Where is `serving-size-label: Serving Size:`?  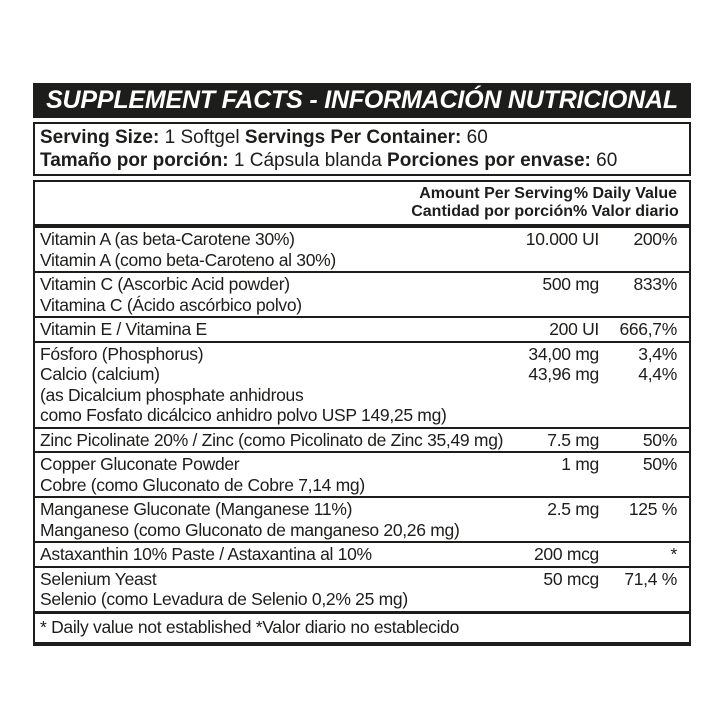
serving-size-label: Serving Size: is located at coordinates (100, 137).